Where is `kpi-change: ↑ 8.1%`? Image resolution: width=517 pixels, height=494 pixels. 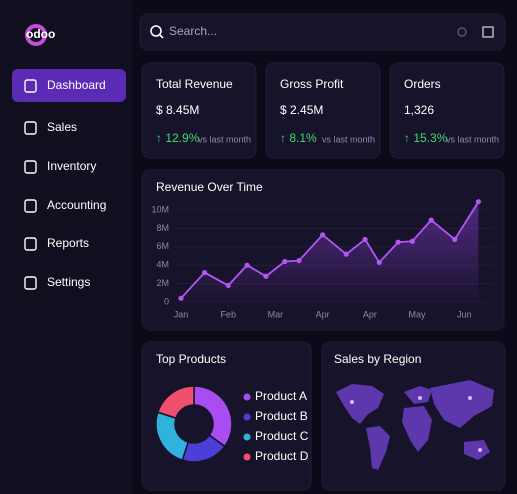
kpi-change: ↑ 8.1% is located at coordinates (298, 138).